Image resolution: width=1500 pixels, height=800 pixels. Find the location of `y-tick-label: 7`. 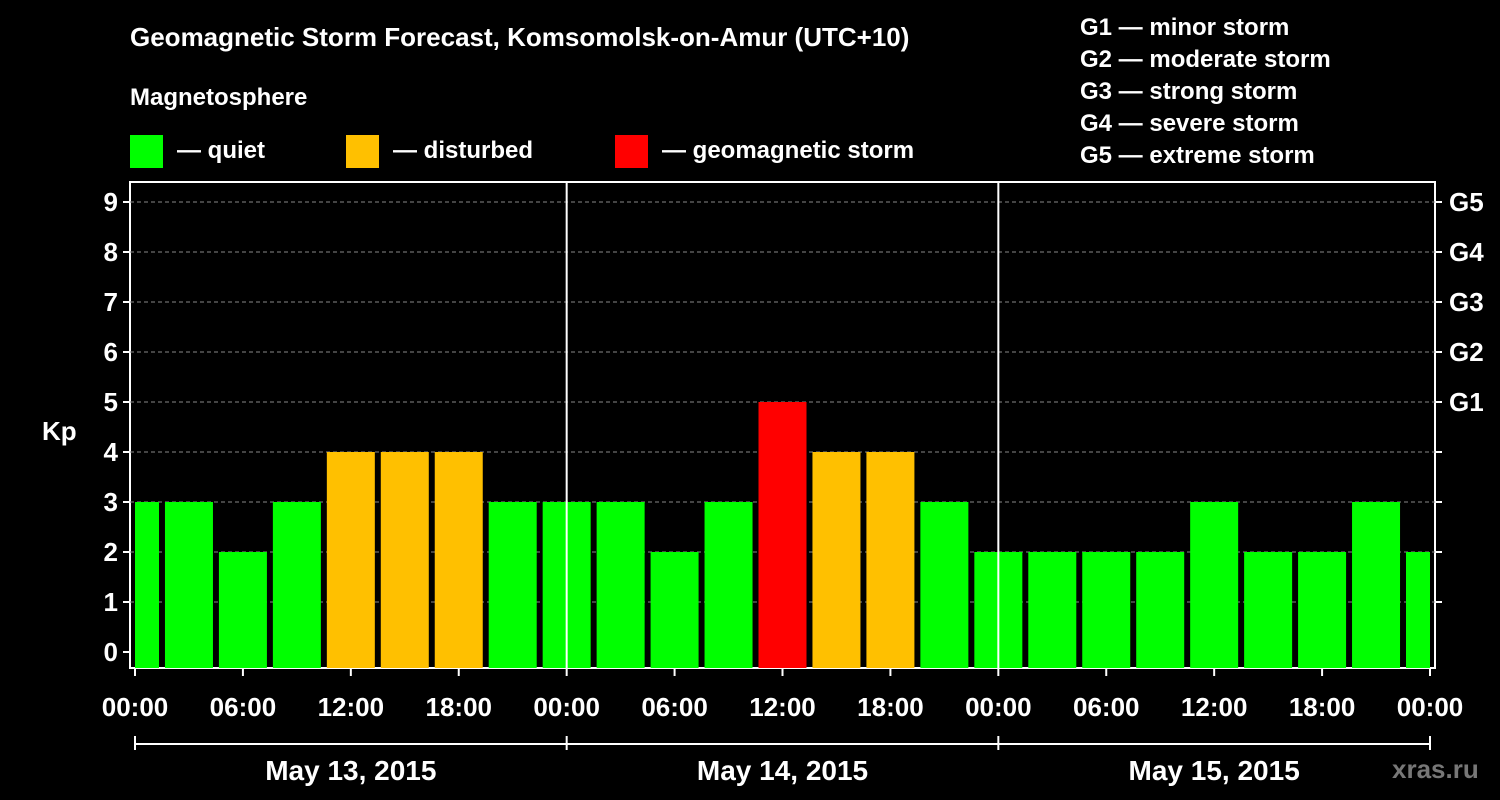

y-tick-label: 7 is located at coordinates (111, 302).